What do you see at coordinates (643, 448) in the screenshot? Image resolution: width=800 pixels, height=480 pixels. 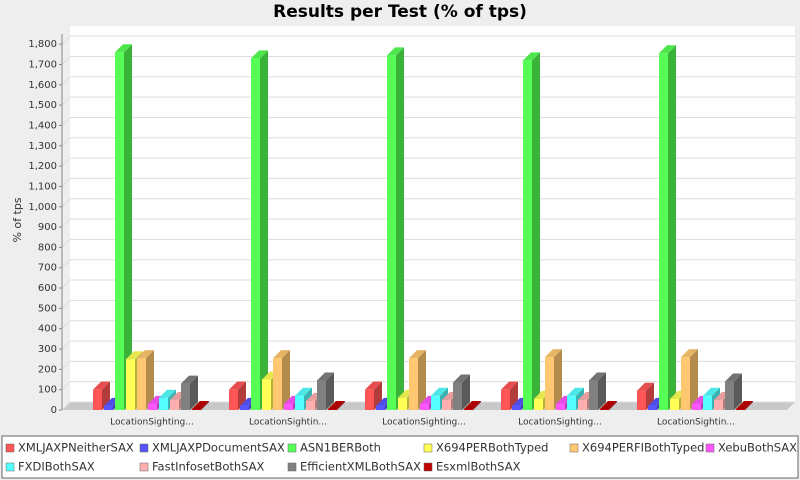 I see `legend-label: X694PERFIBothTyped` at bounding box center [643, 448].